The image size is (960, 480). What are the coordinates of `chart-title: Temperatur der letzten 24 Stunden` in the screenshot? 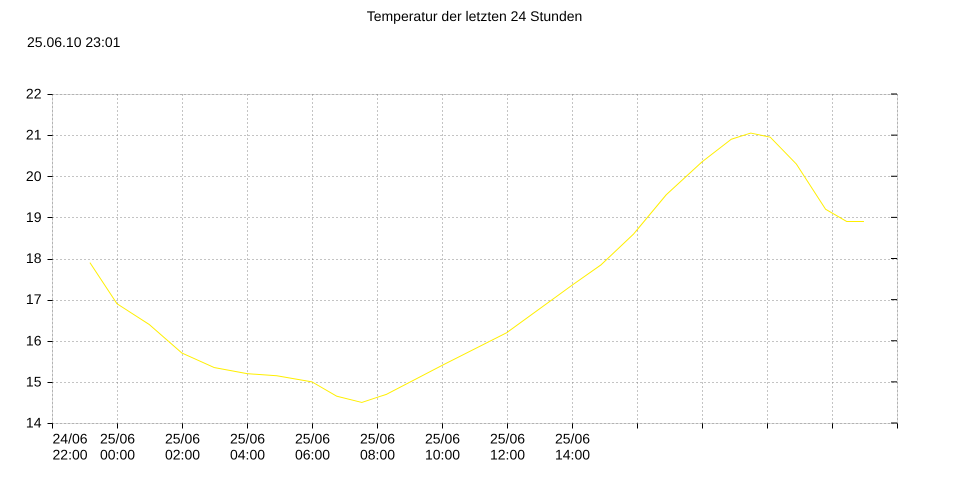 It's located at (474, 16).